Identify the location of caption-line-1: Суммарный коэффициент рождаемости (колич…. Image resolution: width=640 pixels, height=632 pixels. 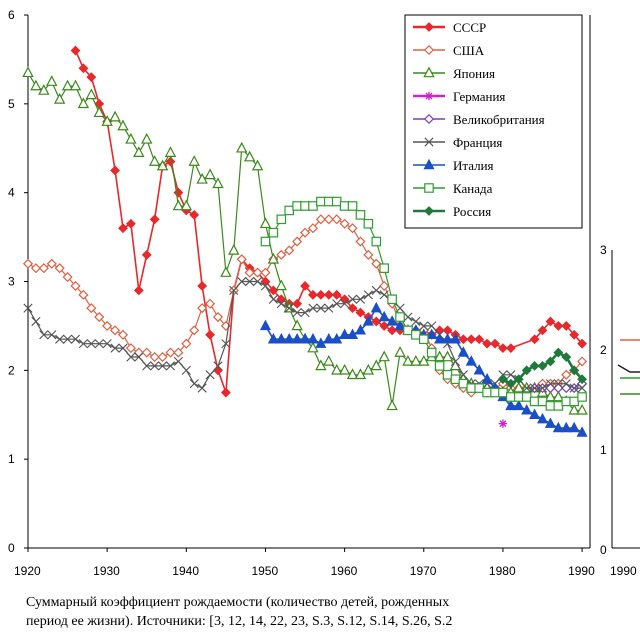
(238, 602).